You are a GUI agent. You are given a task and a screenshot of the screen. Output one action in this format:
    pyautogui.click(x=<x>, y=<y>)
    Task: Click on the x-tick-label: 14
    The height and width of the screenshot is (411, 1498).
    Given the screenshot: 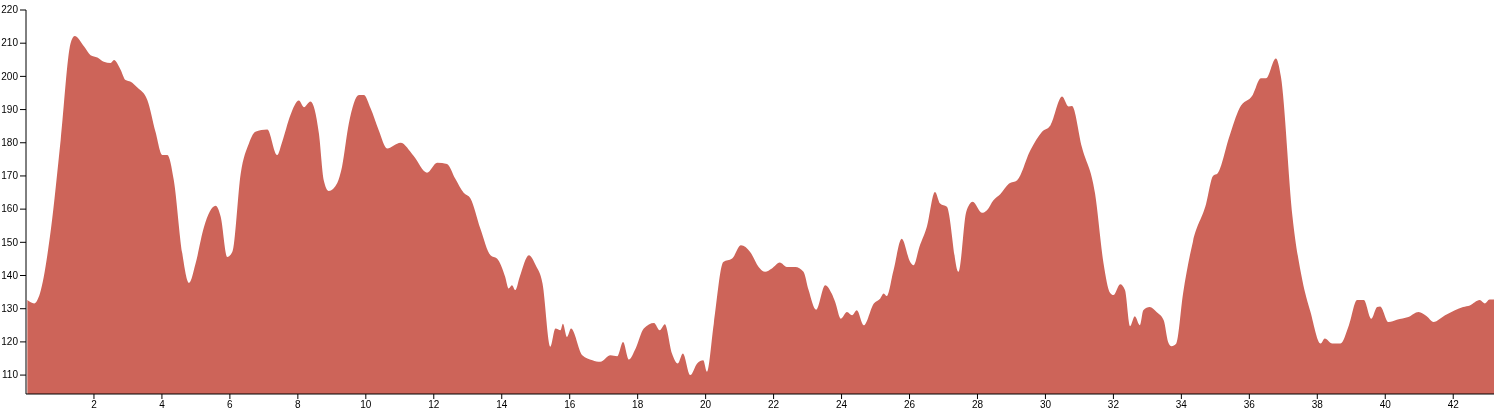 What is the action you would take?
    pyautogui.click(x=502, y=404)
    